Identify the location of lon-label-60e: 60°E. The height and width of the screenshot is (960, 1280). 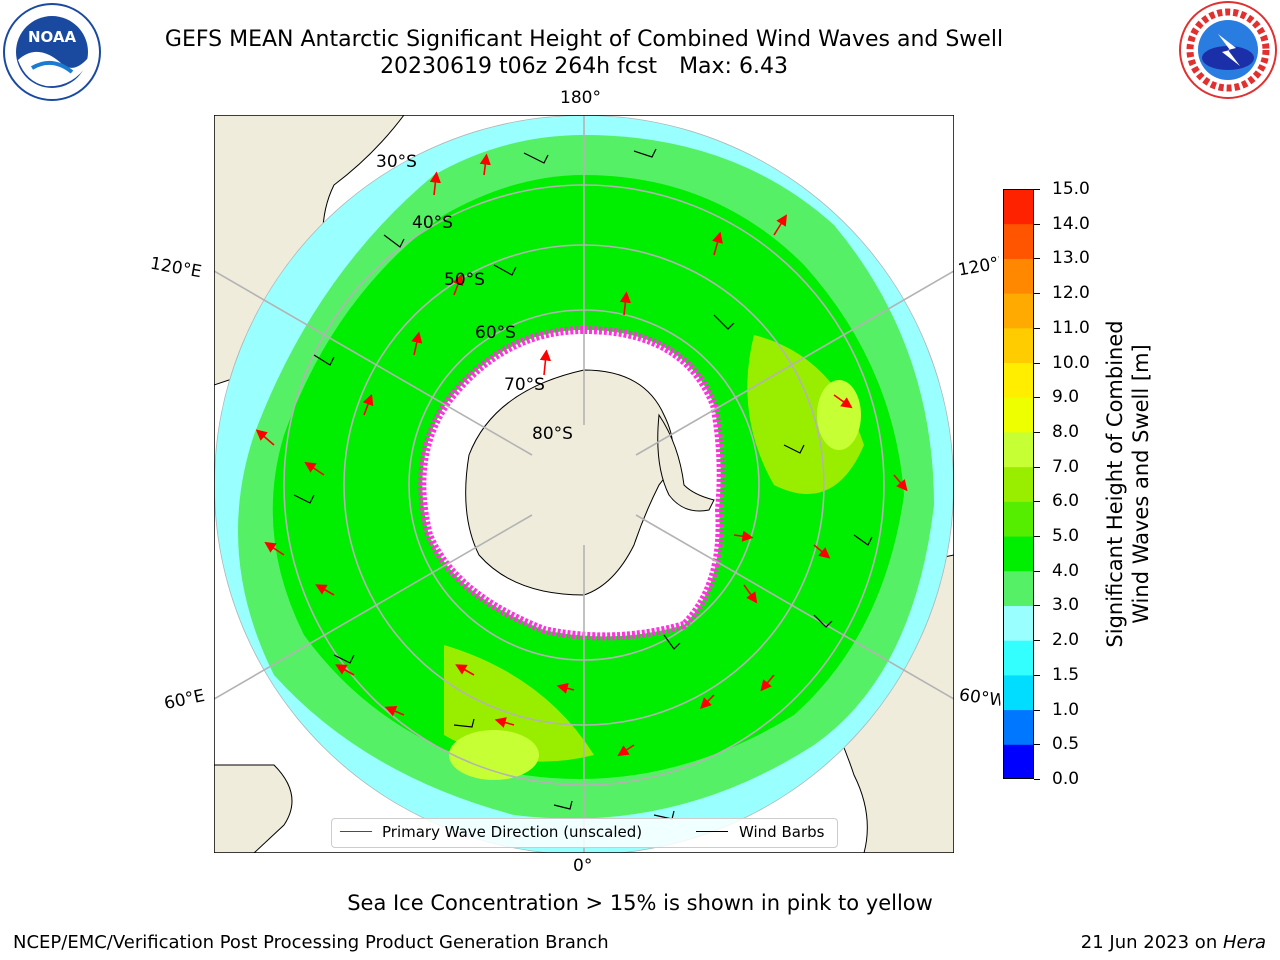
(184, 700).